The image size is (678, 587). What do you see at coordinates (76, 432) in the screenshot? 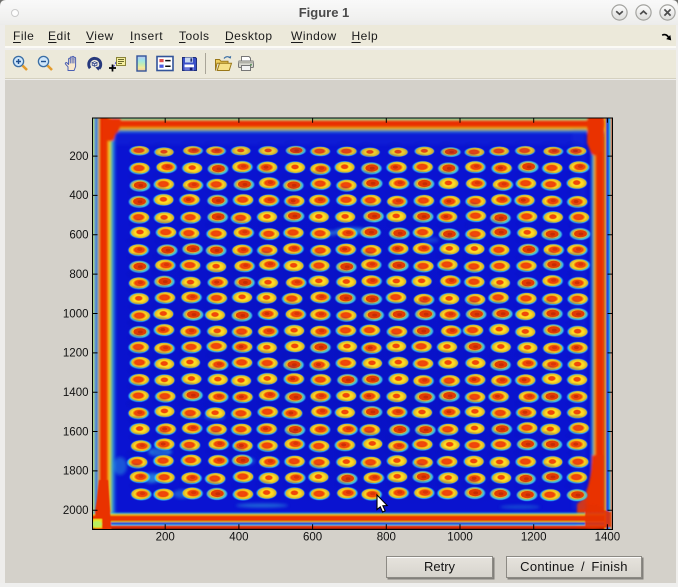
I see `svg-text: 1600` at bounding box center [76, 432].